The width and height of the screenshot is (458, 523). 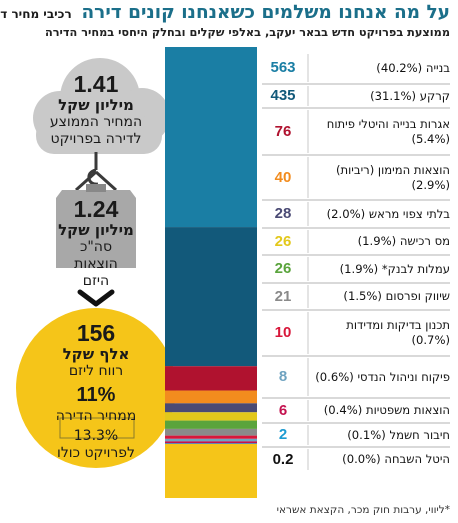 What do you see at coordinates (96, 416) in the screenshot?
I see `profit-pct-desc: ממחיר הדירה` at bounding box center [96, 416].